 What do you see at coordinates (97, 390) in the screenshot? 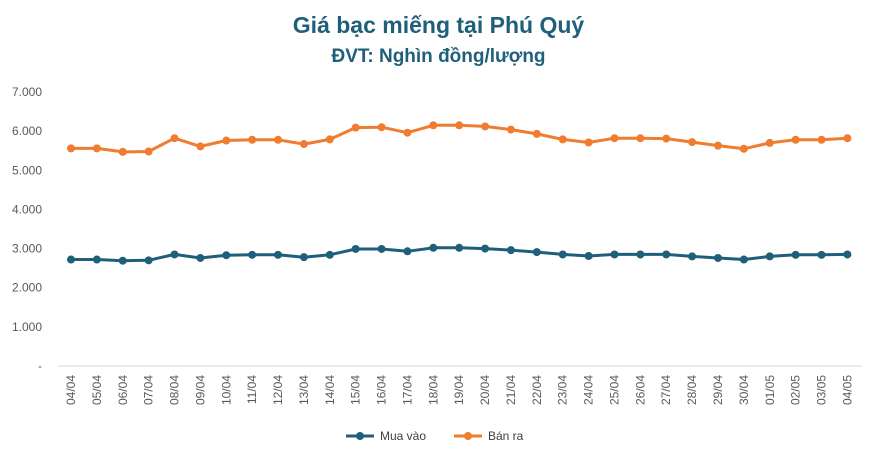
I see `x-tick-label: 05/04` at bounding box center [97, 390].